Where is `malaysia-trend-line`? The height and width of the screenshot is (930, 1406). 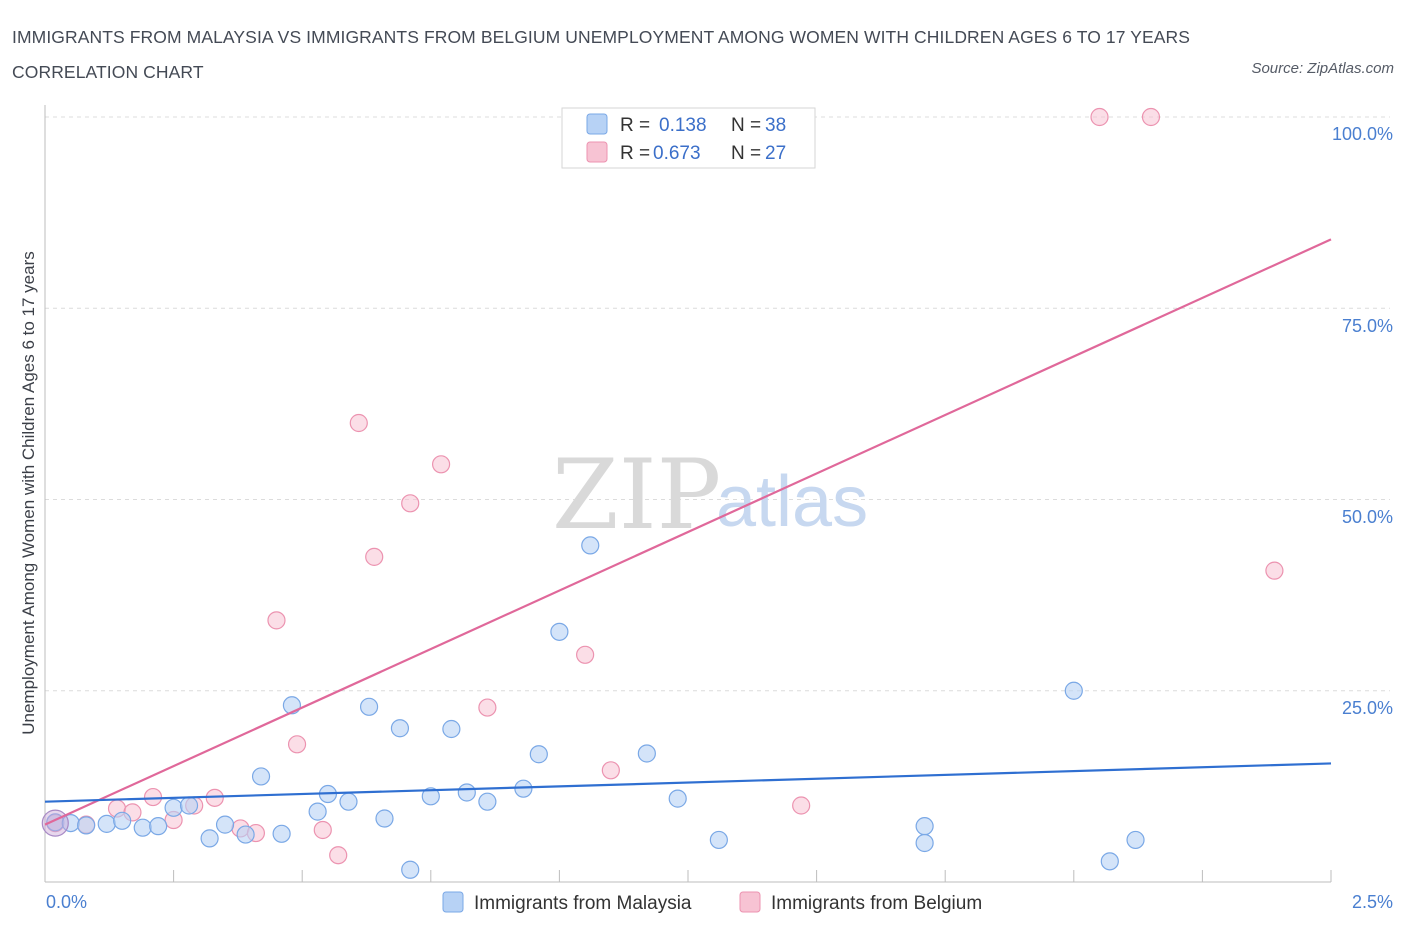
malaysia-trend-line is located at coordinates (688, 782).